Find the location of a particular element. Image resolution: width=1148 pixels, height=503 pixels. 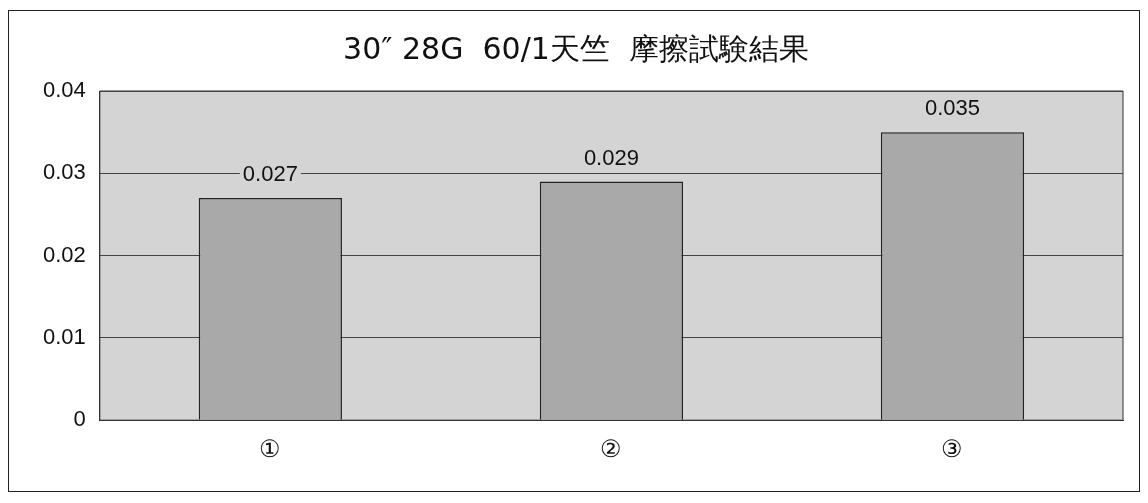

y-tick-label: 0.04 is located at coordinates (64, 90).